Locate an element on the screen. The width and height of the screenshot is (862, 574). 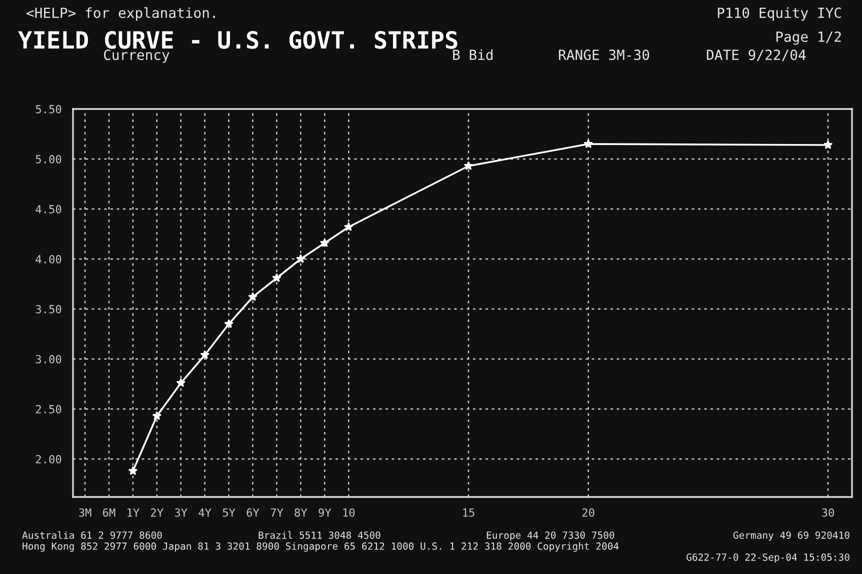
y-tick-label: 5.50 is located at coordinates (49, 109).